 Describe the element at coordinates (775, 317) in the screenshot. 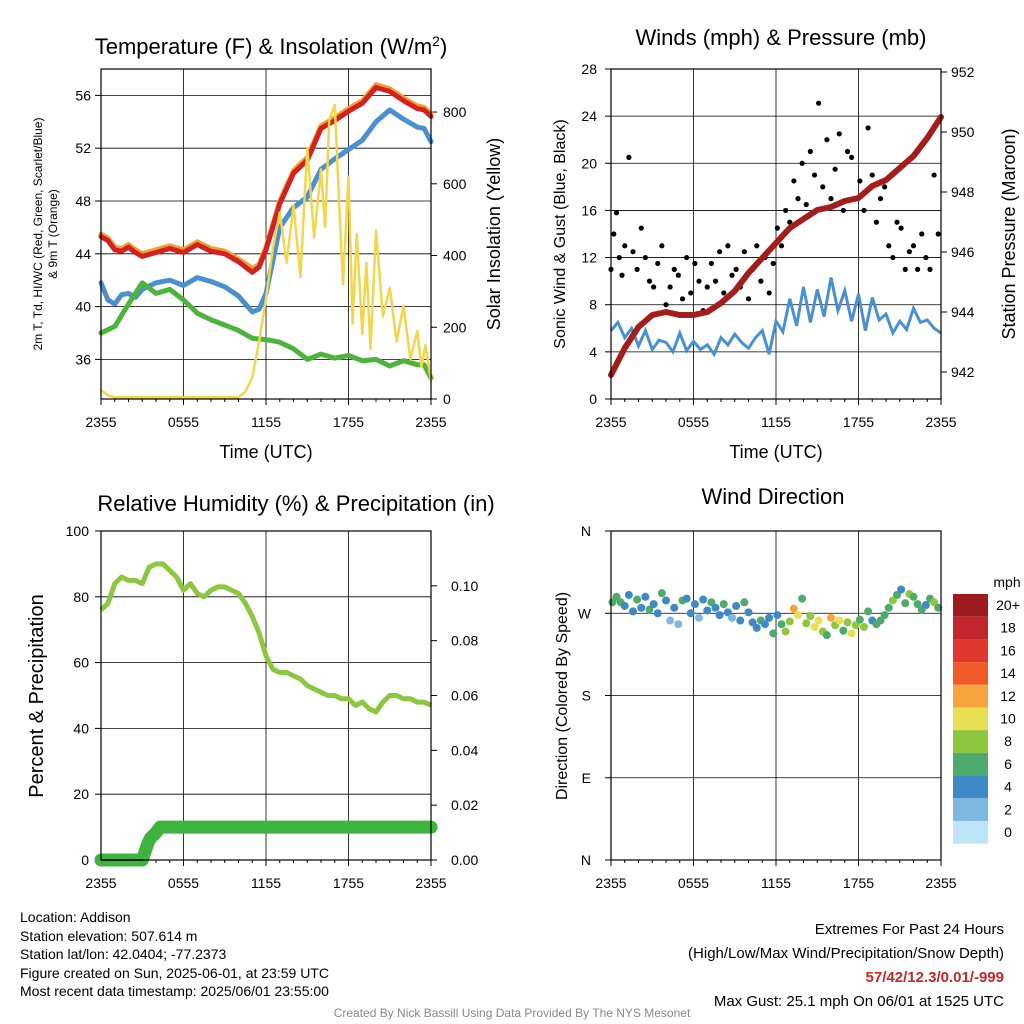

I see `wind-line` at that location.